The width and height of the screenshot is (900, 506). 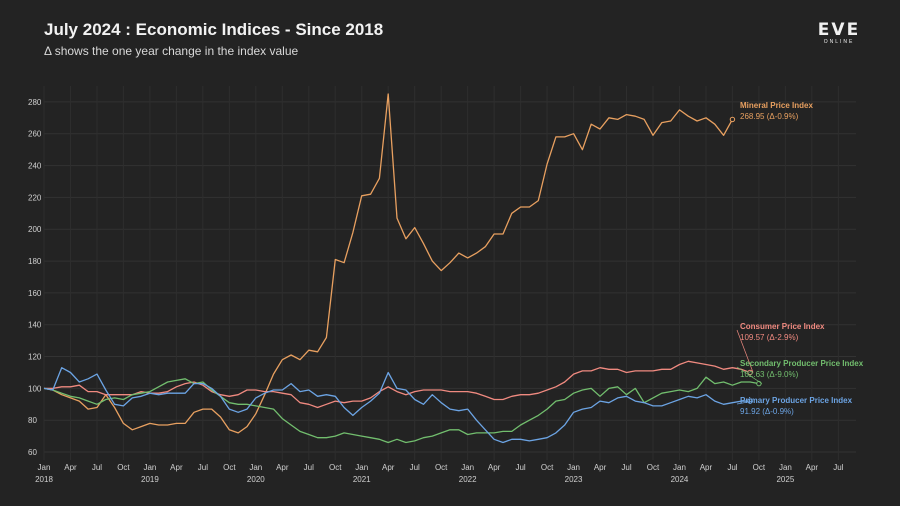 What do you see at coordinates (44, 479) in the screenshot?
I see `x-tick-year-label: 2018` at bounding box center [44, 479].